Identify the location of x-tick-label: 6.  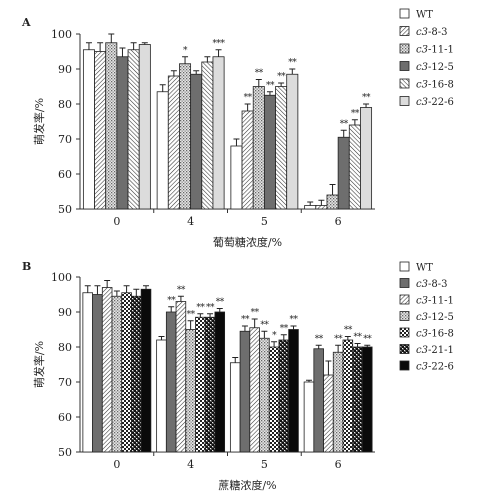
(338, 464).